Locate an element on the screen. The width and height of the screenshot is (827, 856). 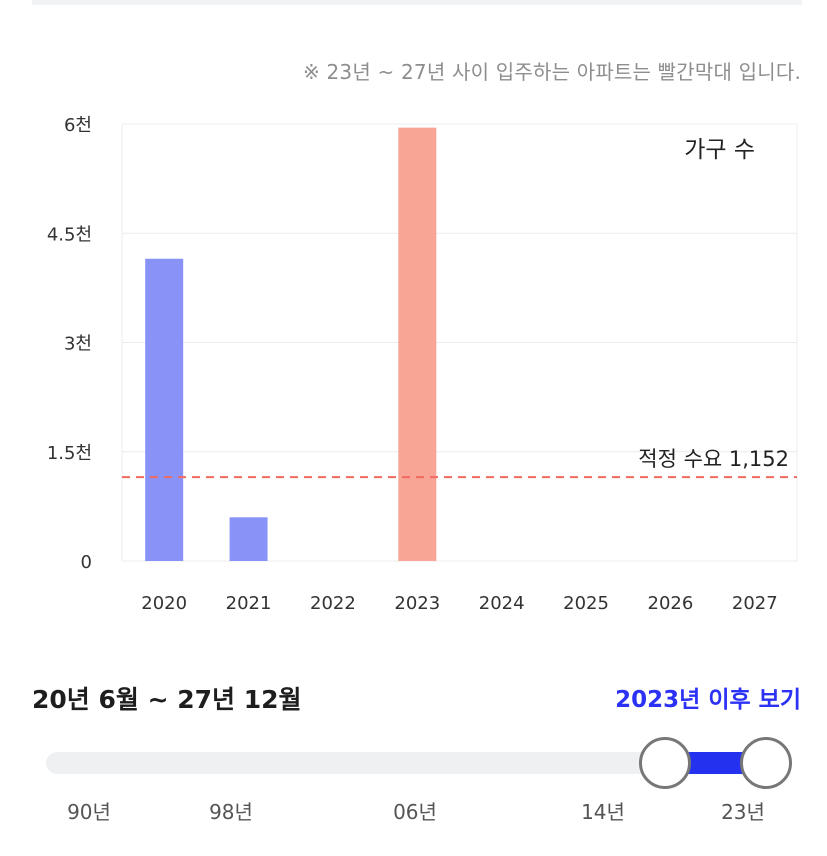
slider-tick-label: 14년 is located at coordinates (603, 812).